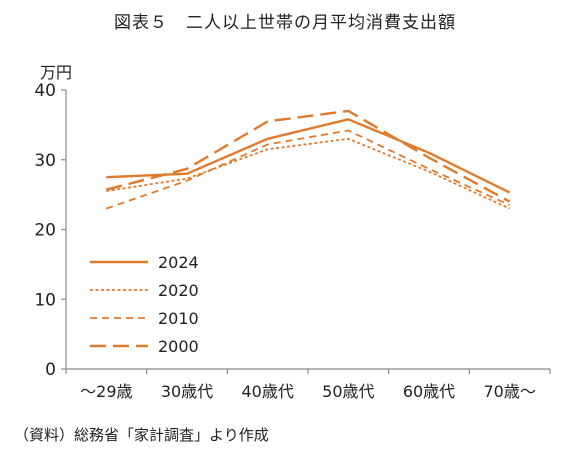 The height and width of the screenshot is (457, 570). Describe the element at coordinates (178, 318) in the screenshot. I see `legend-label-2010: 2010` at that location.